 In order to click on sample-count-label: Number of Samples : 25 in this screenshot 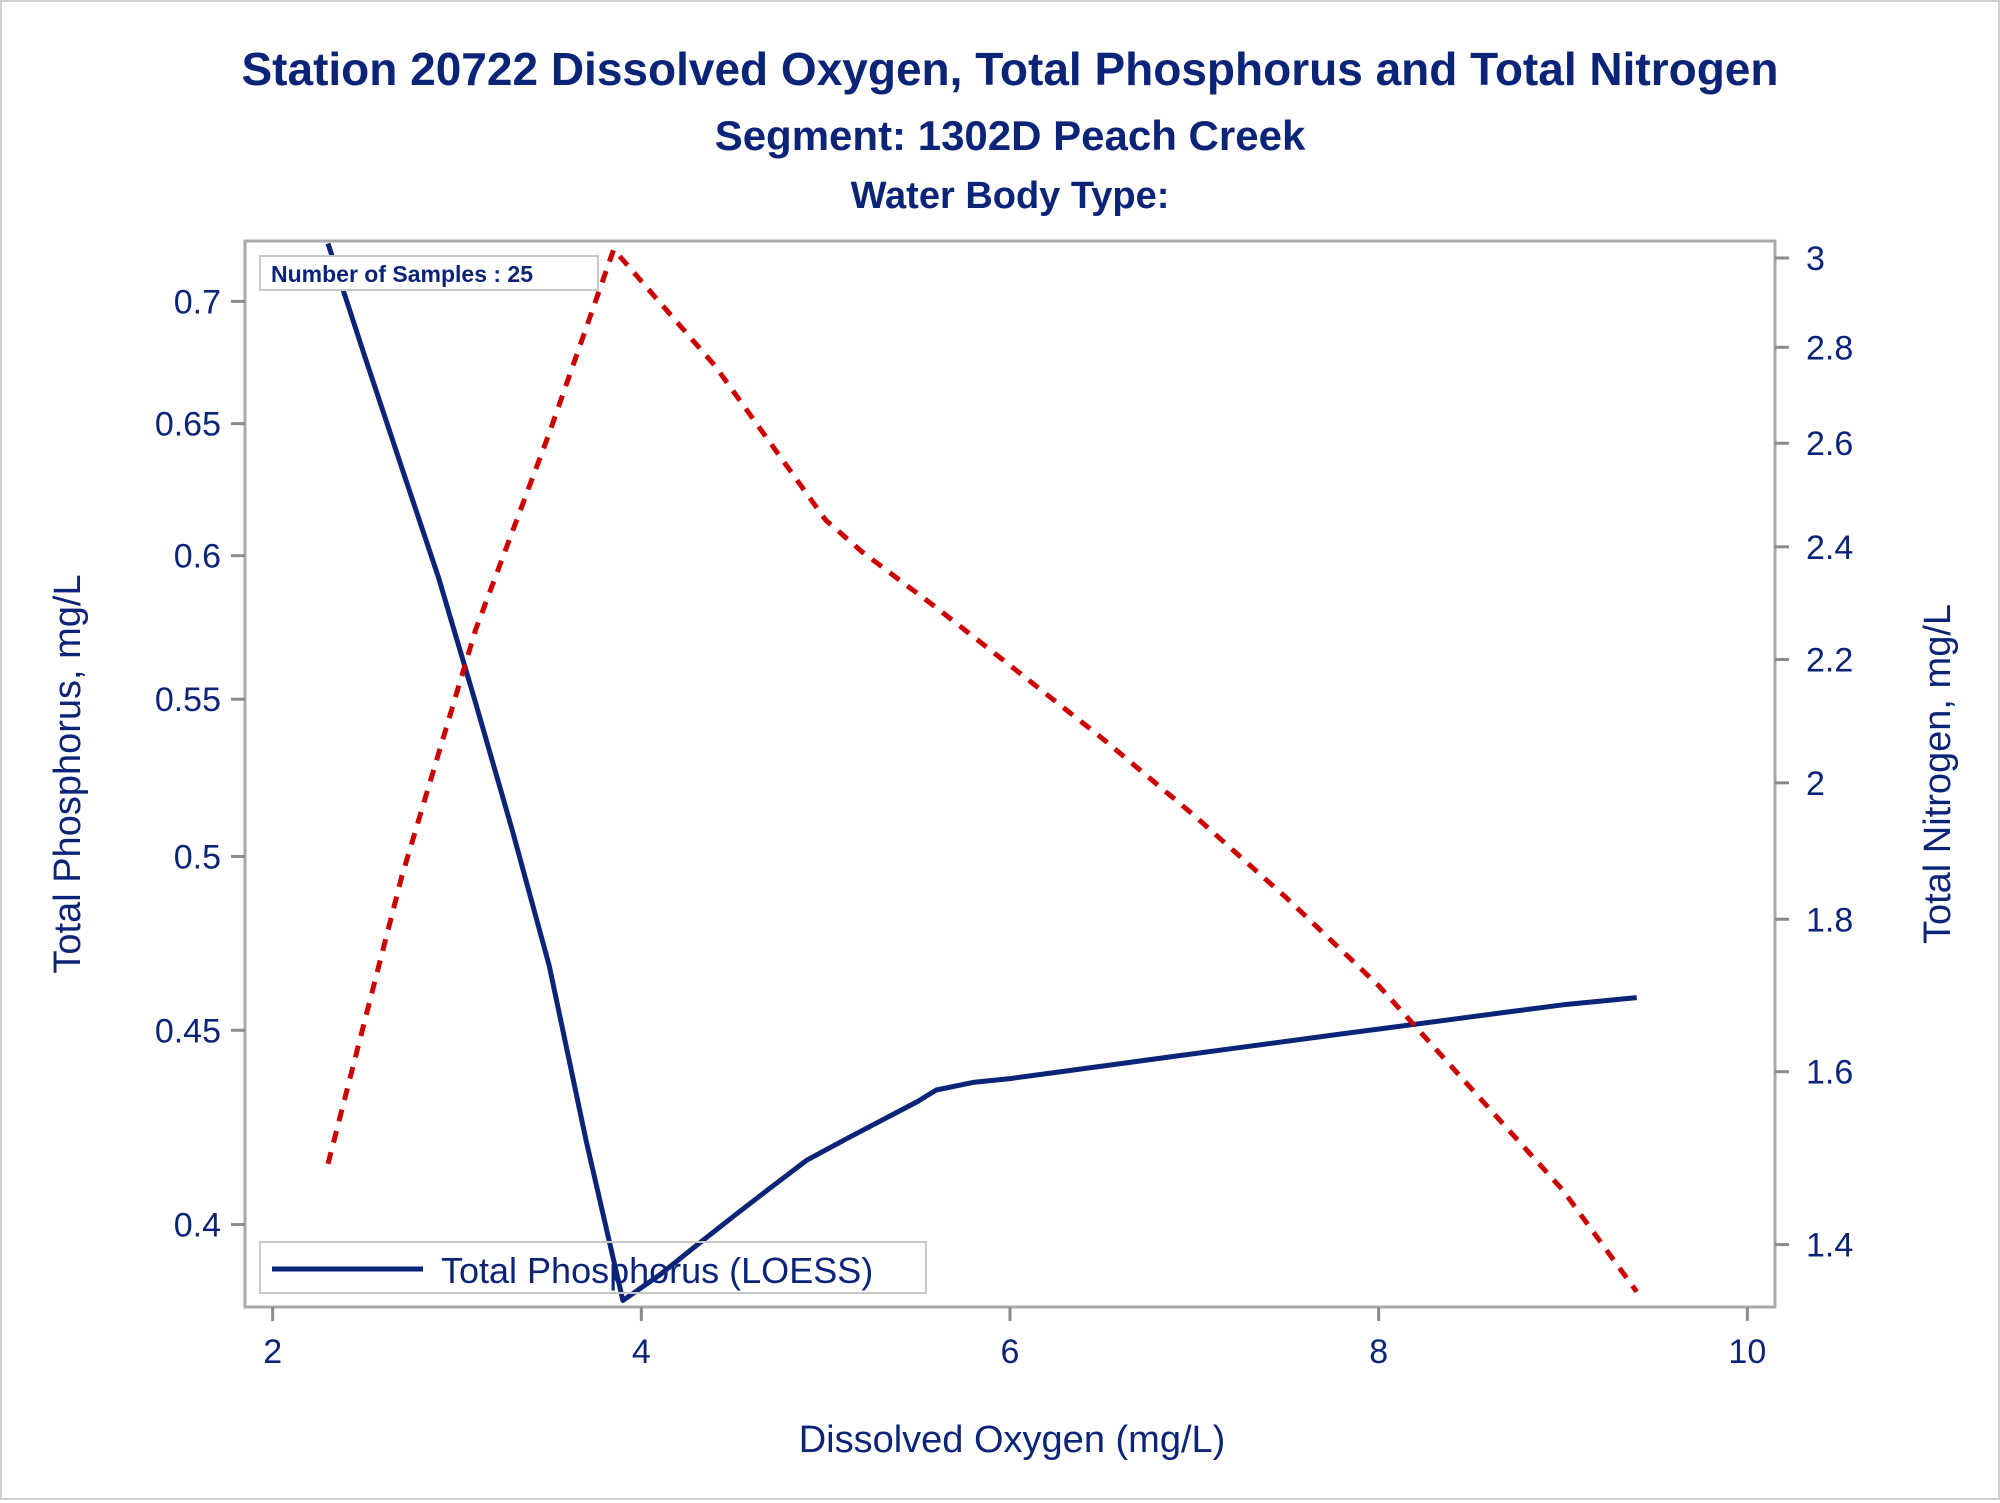, I will do `click(402, 274)`.